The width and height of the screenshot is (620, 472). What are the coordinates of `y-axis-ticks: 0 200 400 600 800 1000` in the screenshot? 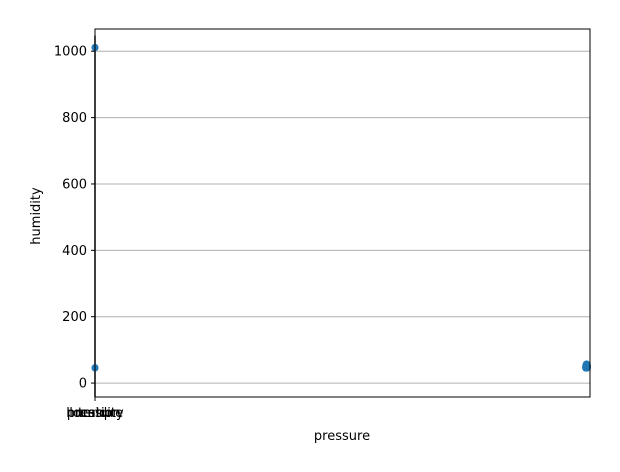 It's located at (74, 218).